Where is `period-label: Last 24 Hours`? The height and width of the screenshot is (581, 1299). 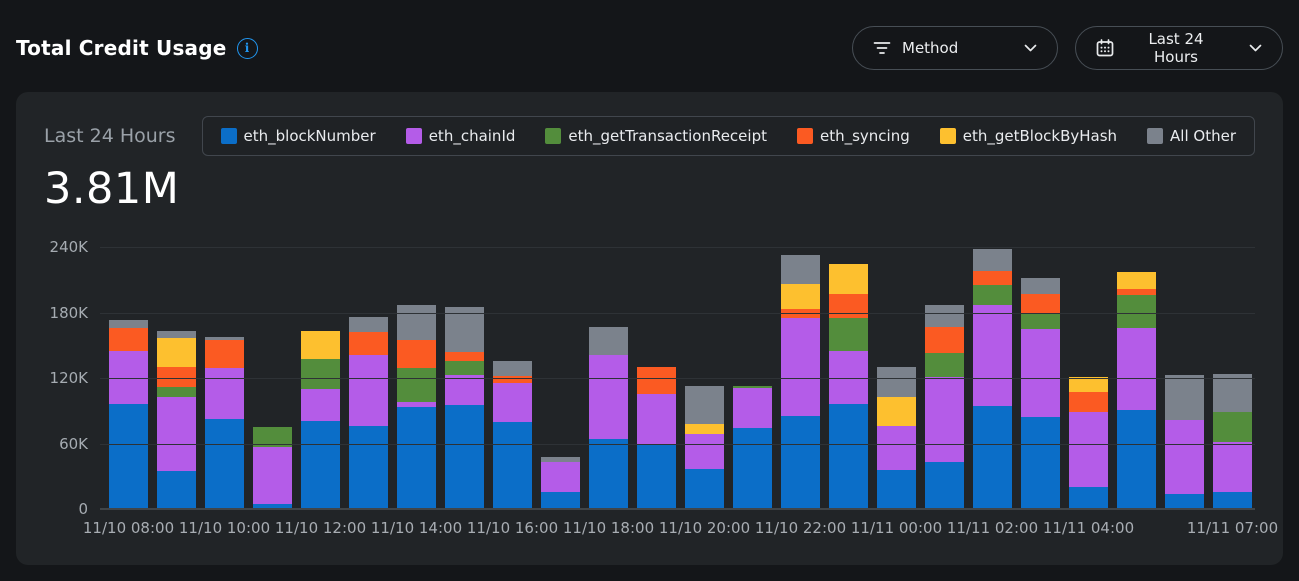
period-label: Last 24 Hours is located at coordinates (110, 136).